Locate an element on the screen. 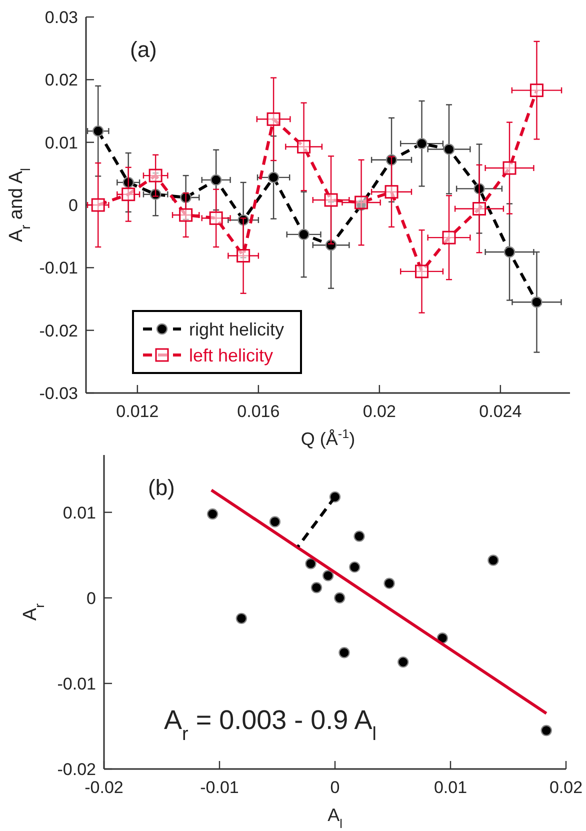 The width and height of the screenshot is (586, 831). x-tick-label: -0.01 is located at coordinates (219, 787).